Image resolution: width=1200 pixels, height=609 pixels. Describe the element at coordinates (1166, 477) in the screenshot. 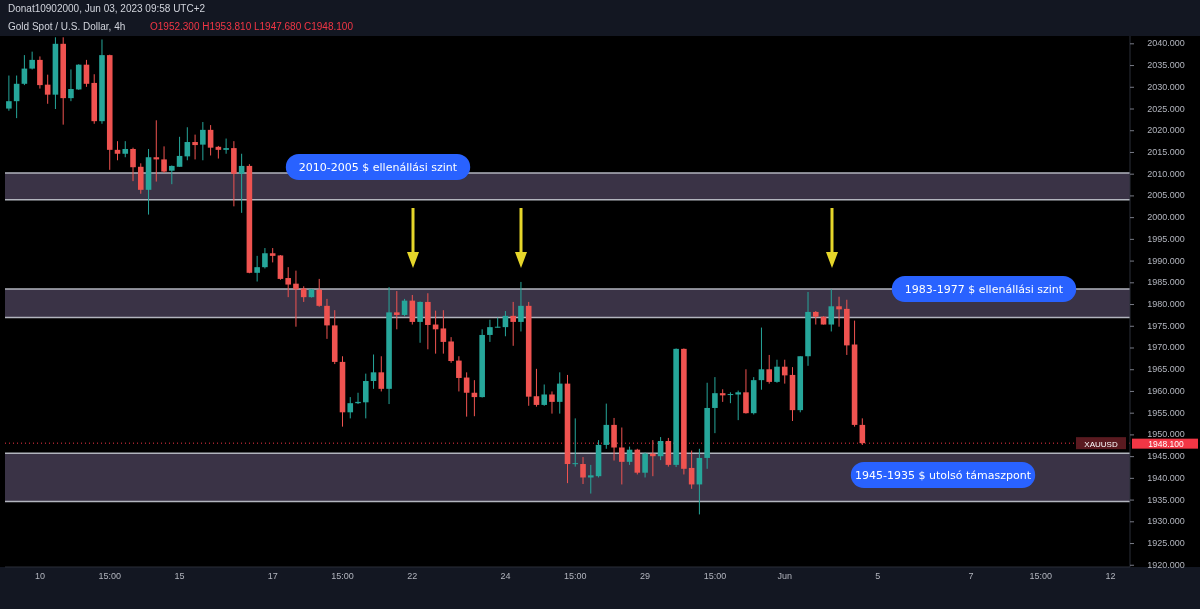

I see `y-tick-label: 1940.000` at that location.